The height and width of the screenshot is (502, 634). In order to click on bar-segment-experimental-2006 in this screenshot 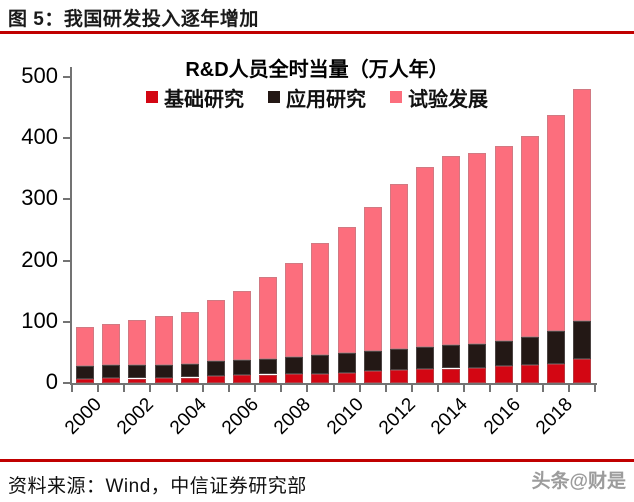, I will do `click(242, 326)`.